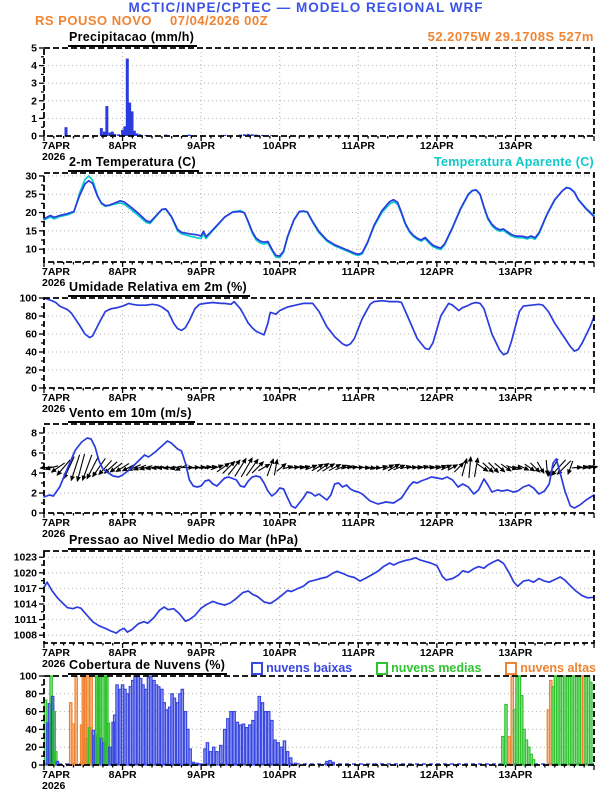 The width and height of the screenshot is (612, 792). I want to click on svg-text: 40, so click(31, 353).